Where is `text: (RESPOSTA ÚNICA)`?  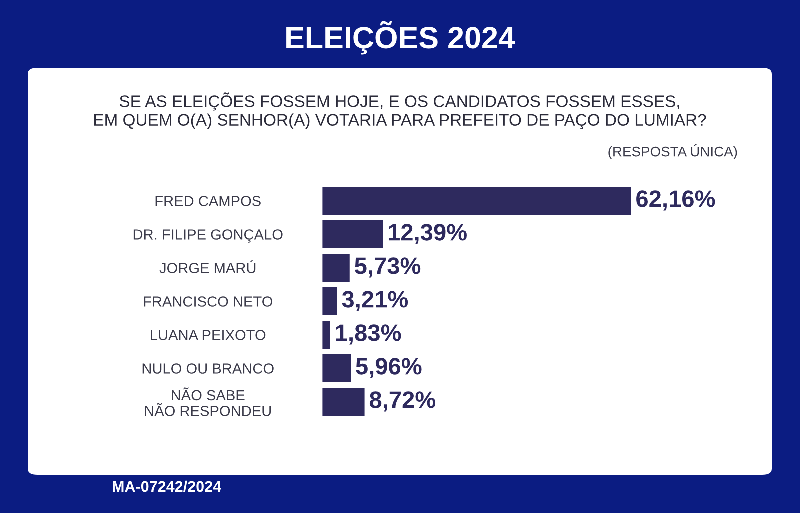 text: (RESPOSTA ÚNICA) is located at coordinates (673, 152).